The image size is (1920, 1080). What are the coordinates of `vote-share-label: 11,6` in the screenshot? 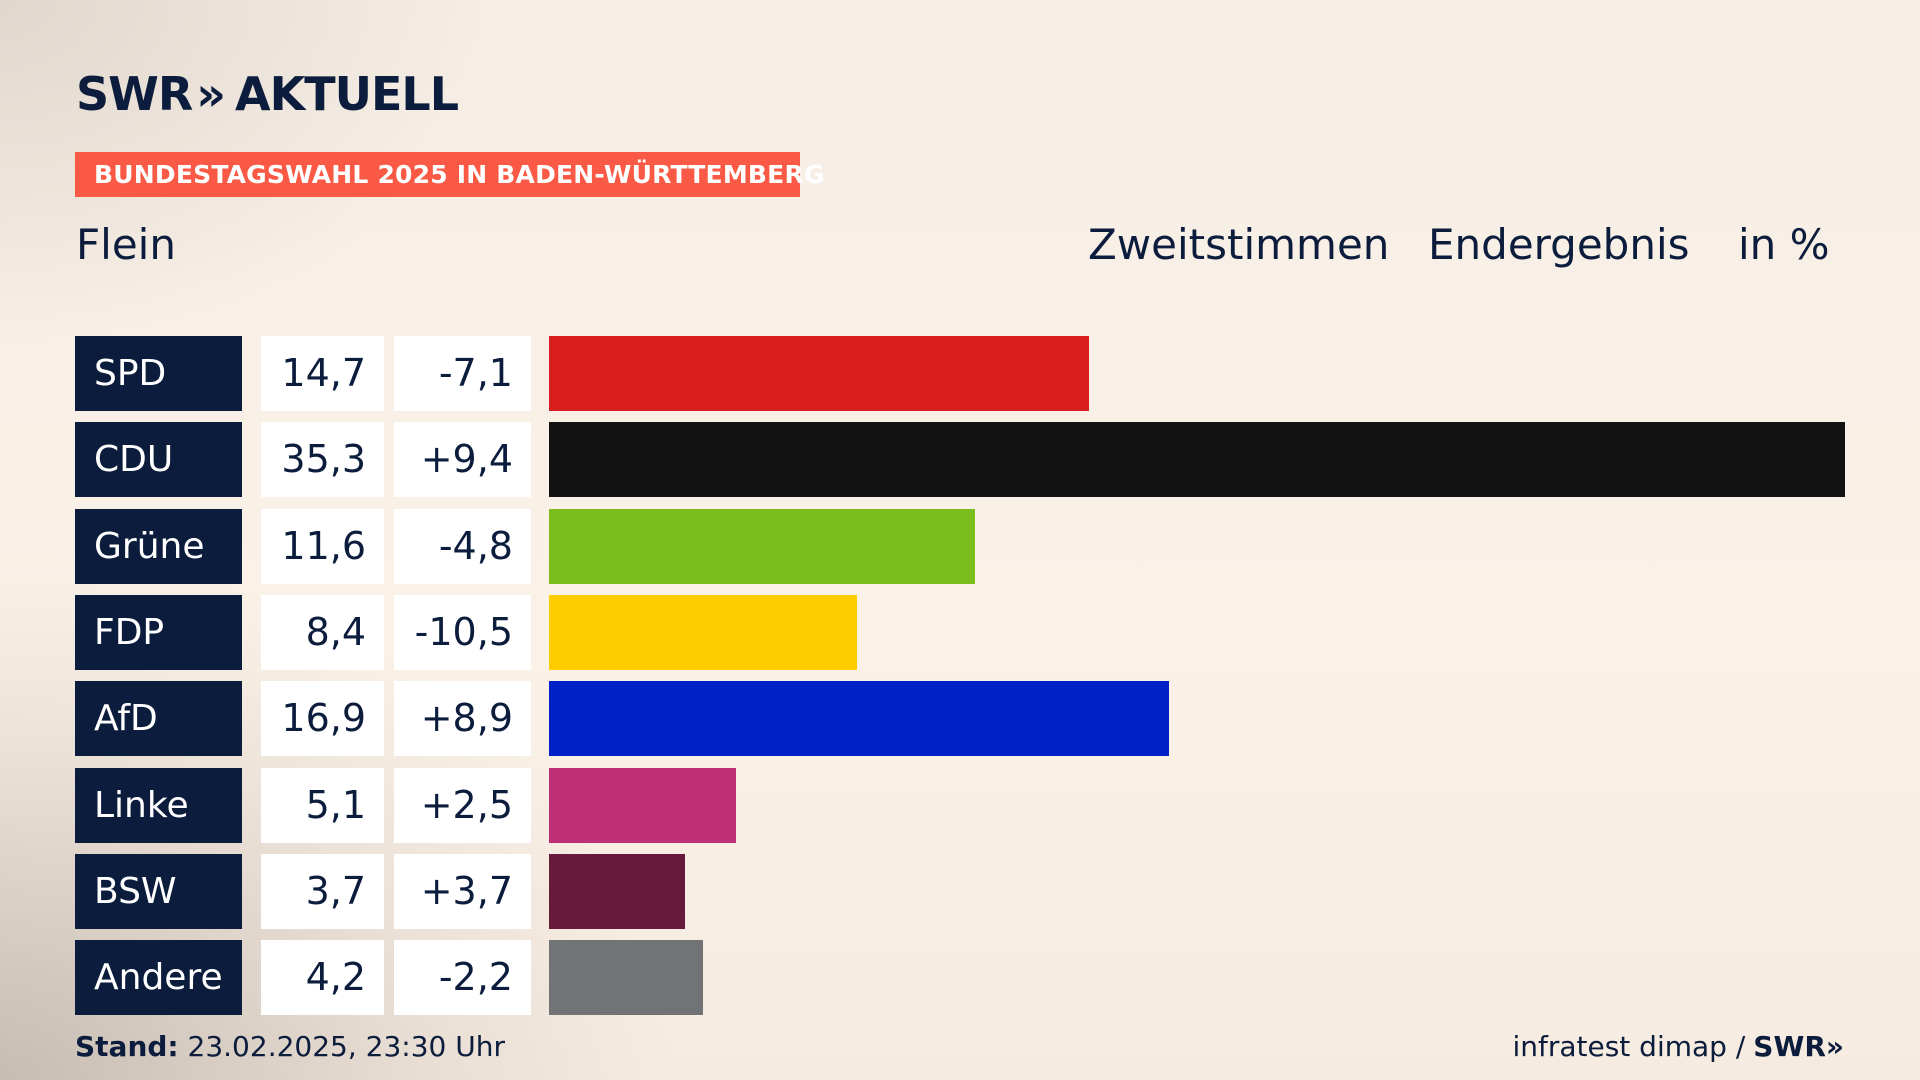 It's located at (322, 546).